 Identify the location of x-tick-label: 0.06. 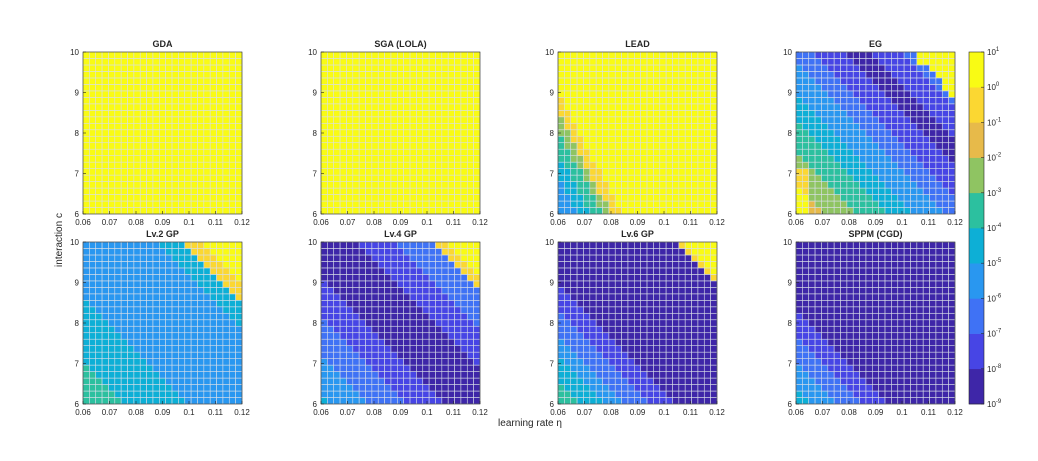
(796, 222).